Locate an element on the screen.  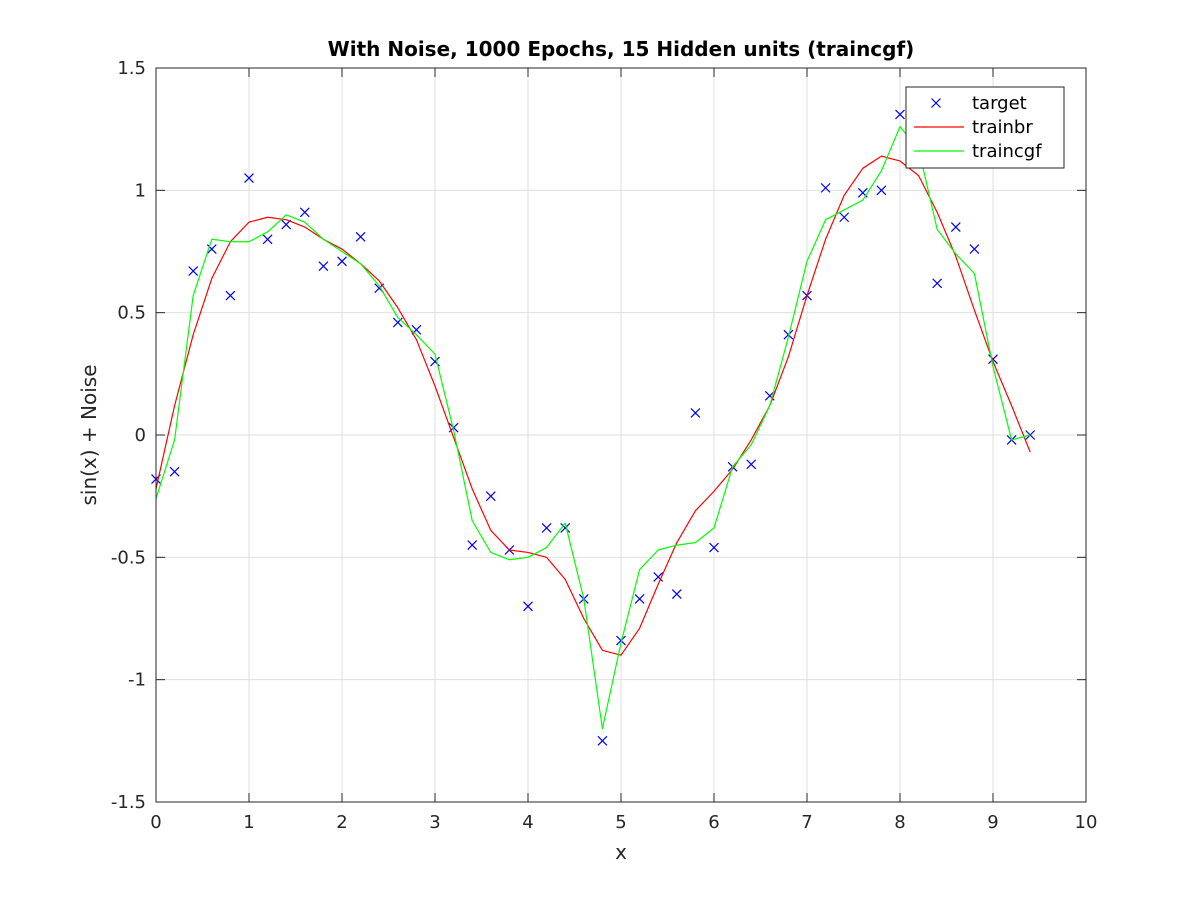
y-tick-label: -0.5 is located at coordinates (128, 557).